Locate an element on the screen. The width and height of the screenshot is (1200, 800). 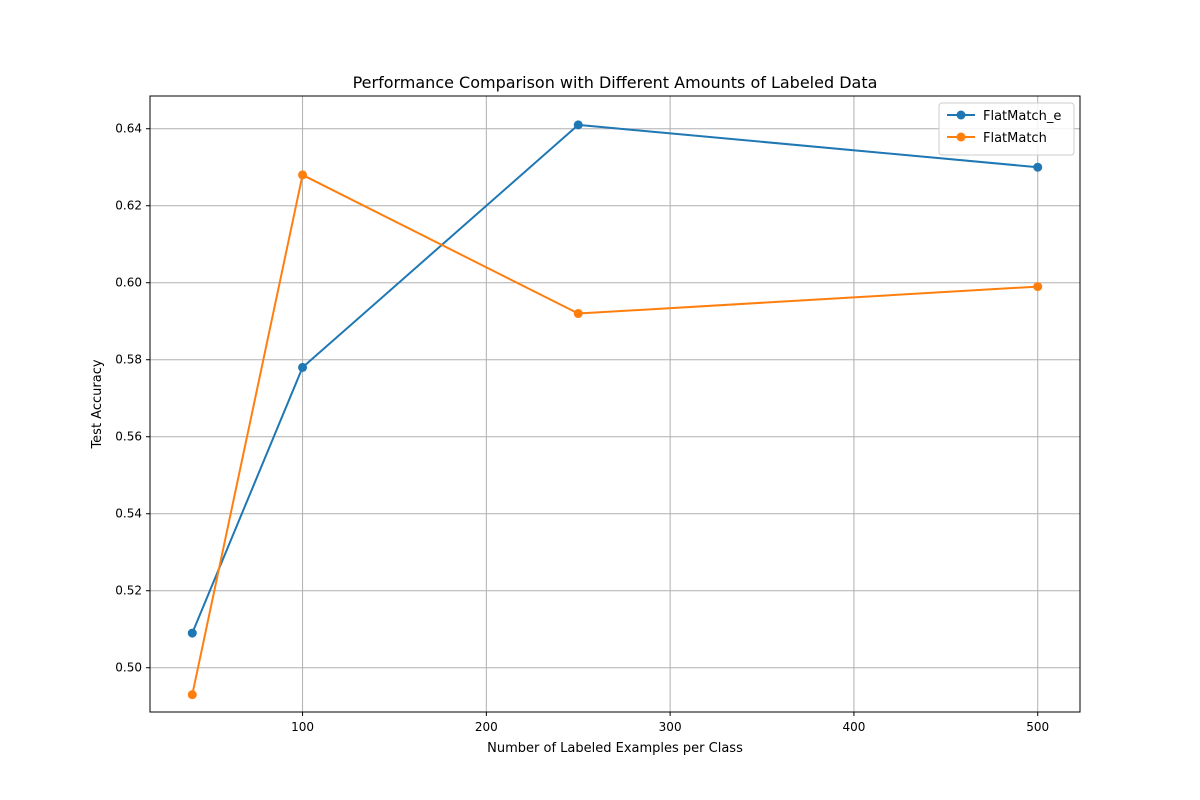
y-tick-label: 0.56 is located at coordinates (128, 437).